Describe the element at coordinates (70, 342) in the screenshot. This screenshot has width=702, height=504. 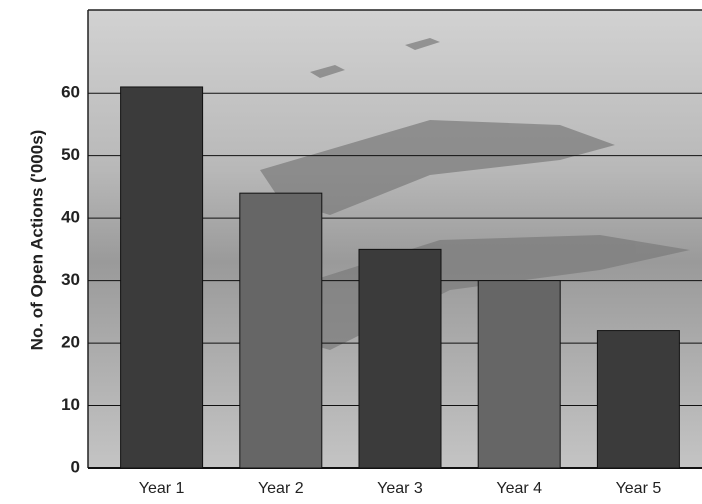
I see `y-tick-label: 20` at that location.